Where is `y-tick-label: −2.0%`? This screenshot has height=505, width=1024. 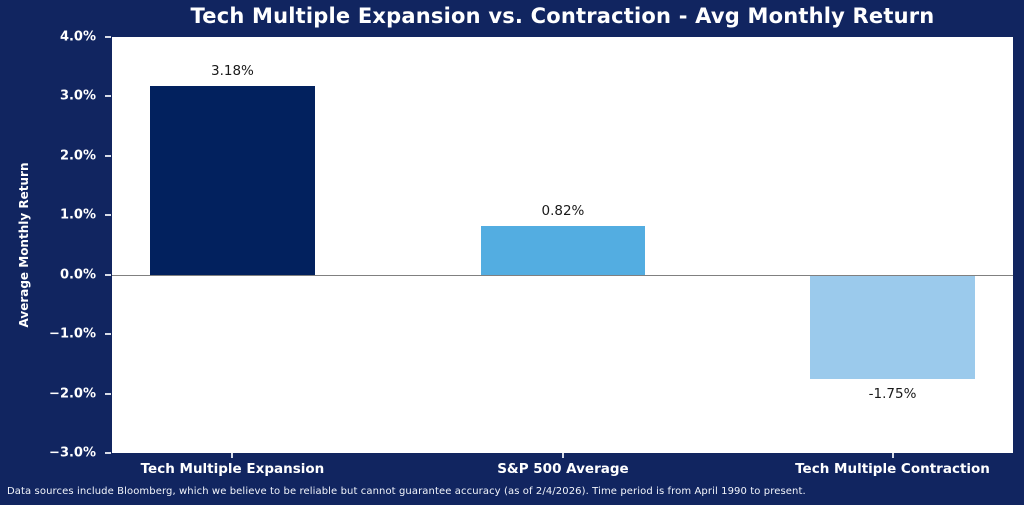
y-tick-label: −2.0% is located at coordinates (72, 394).